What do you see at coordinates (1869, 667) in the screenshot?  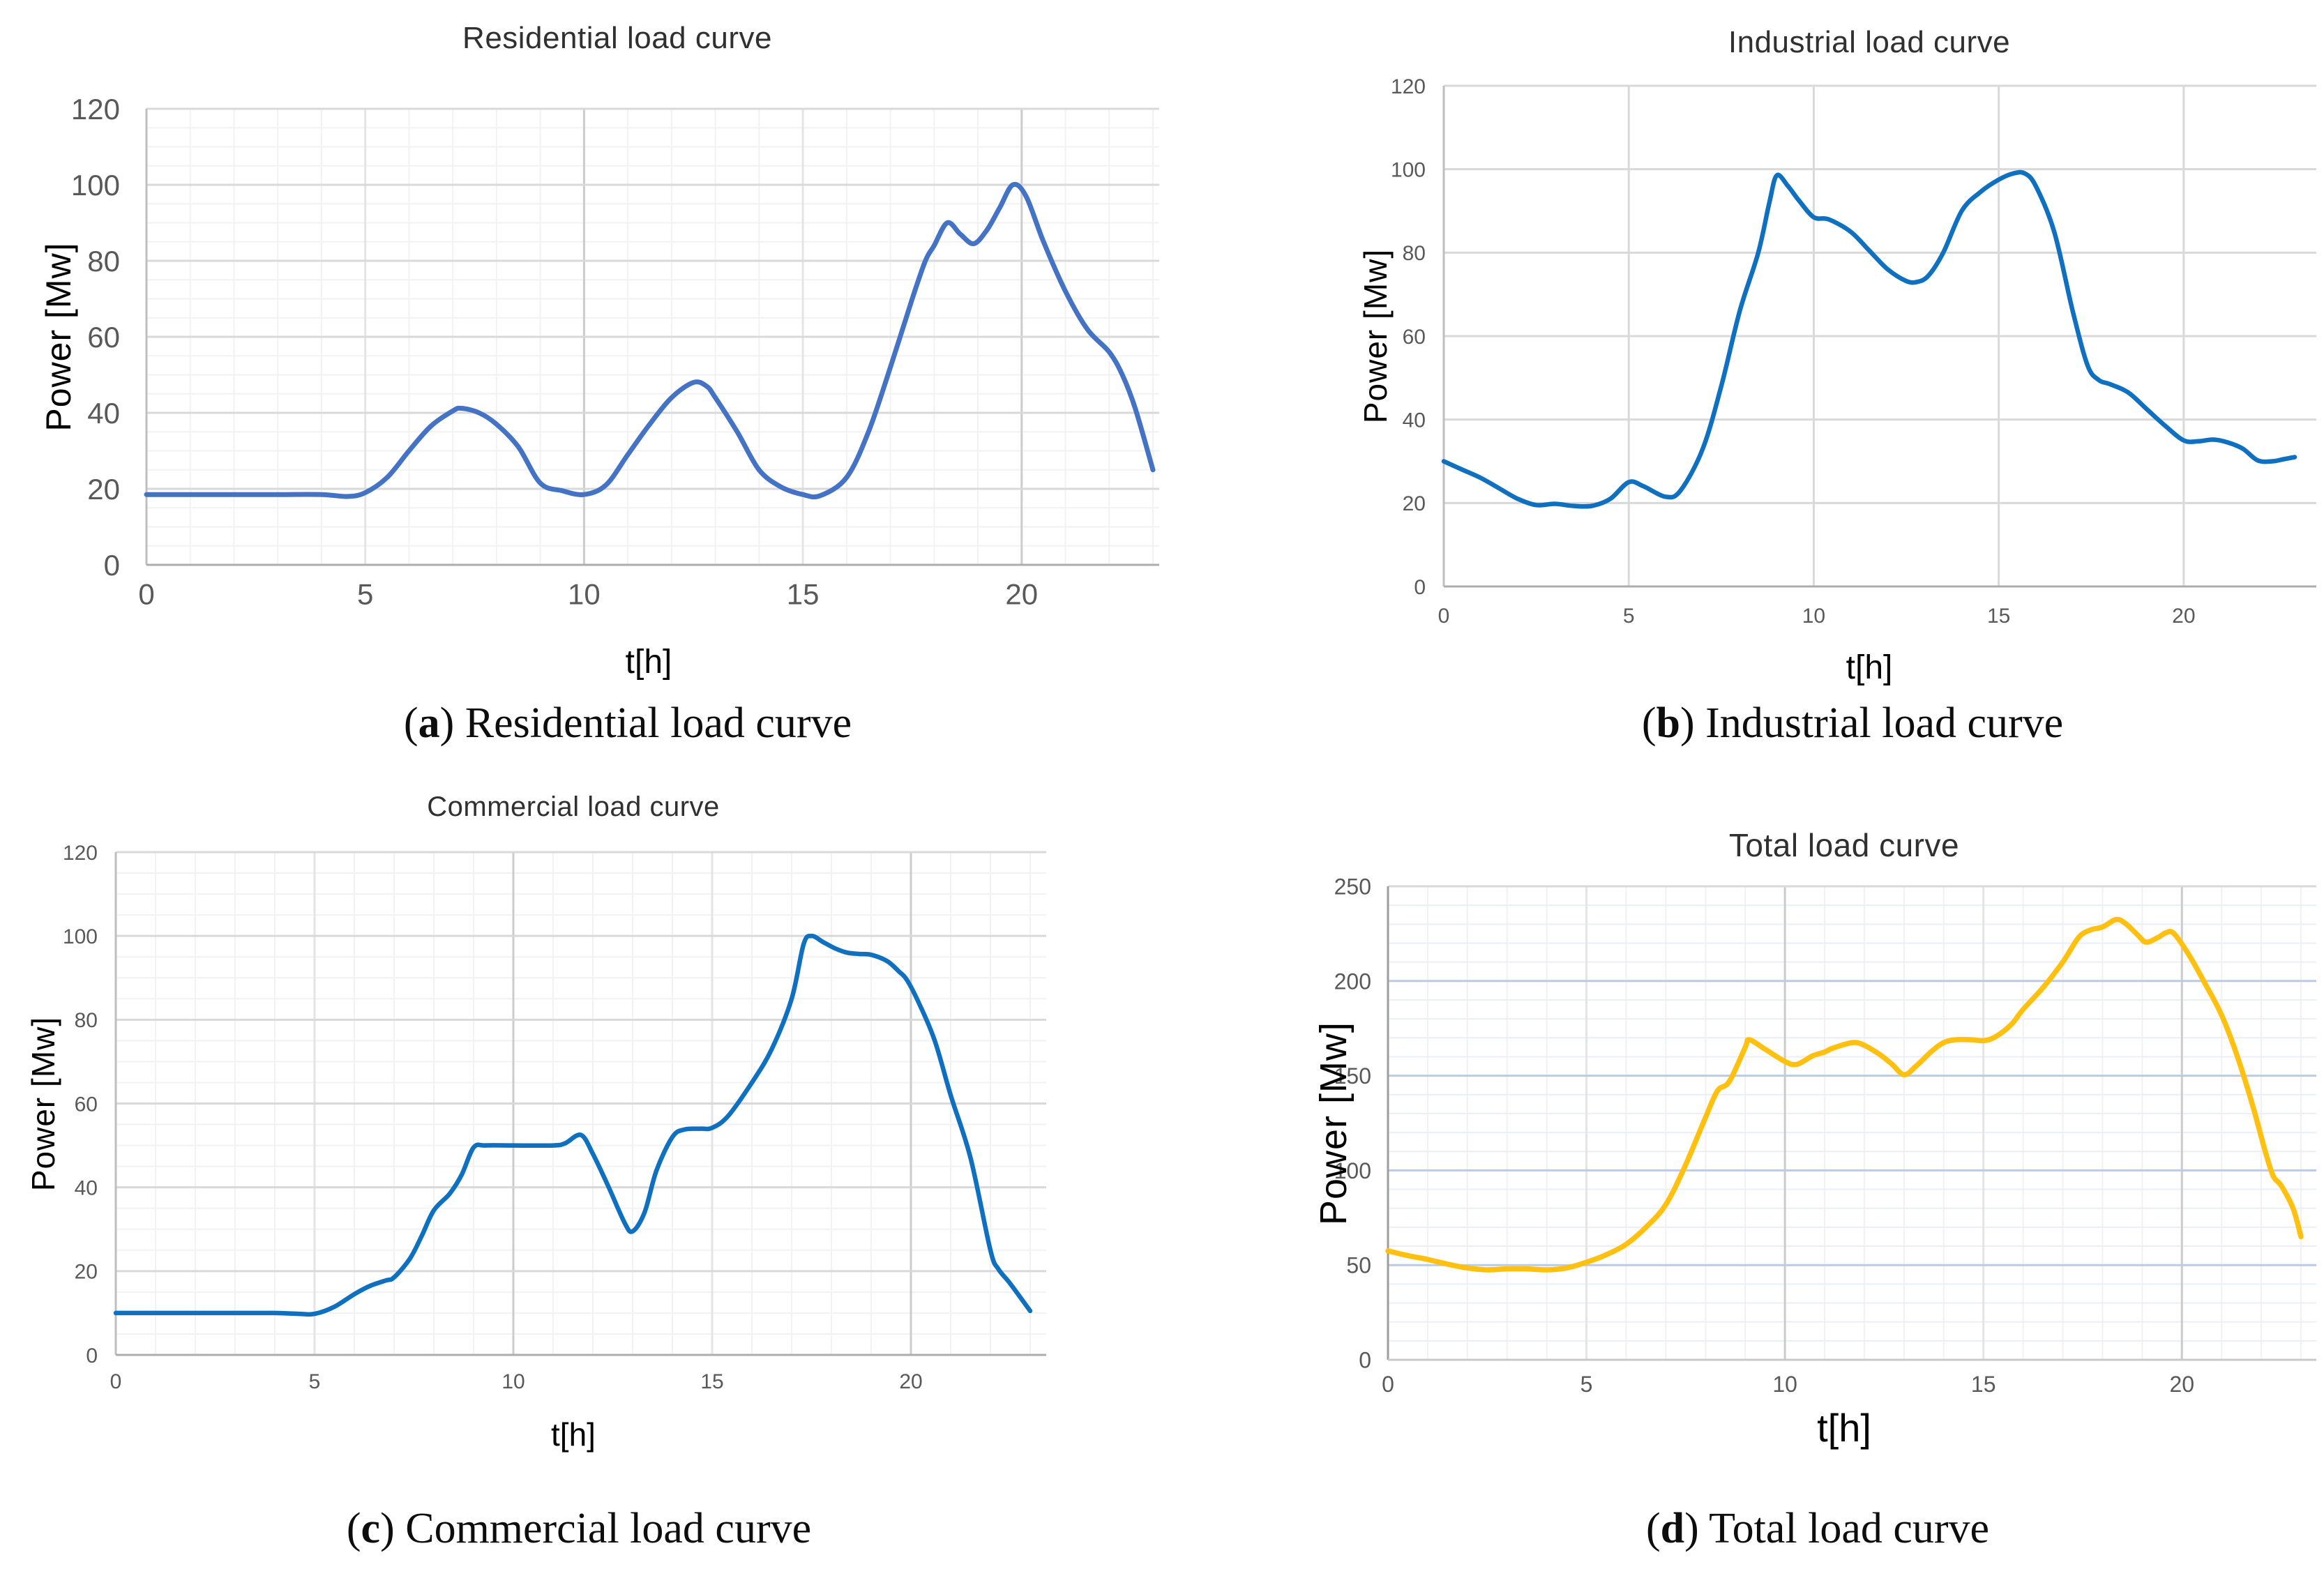 I see `industrial-x-axis-label: t[h]` at bounding box center [1869, 667].